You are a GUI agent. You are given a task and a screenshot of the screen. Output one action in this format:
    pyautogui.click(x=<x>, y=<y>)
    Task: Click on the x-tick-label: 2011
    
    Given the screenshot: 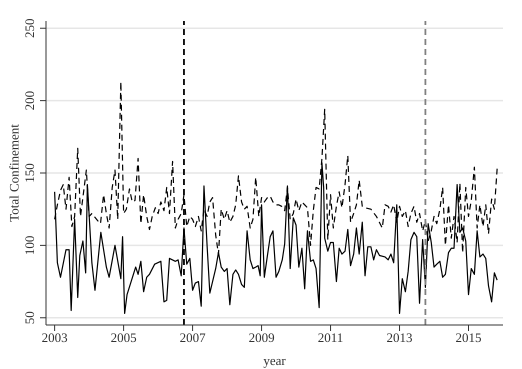 What is the action you would take?
    pyautogui.click(x=331, y=338)
    